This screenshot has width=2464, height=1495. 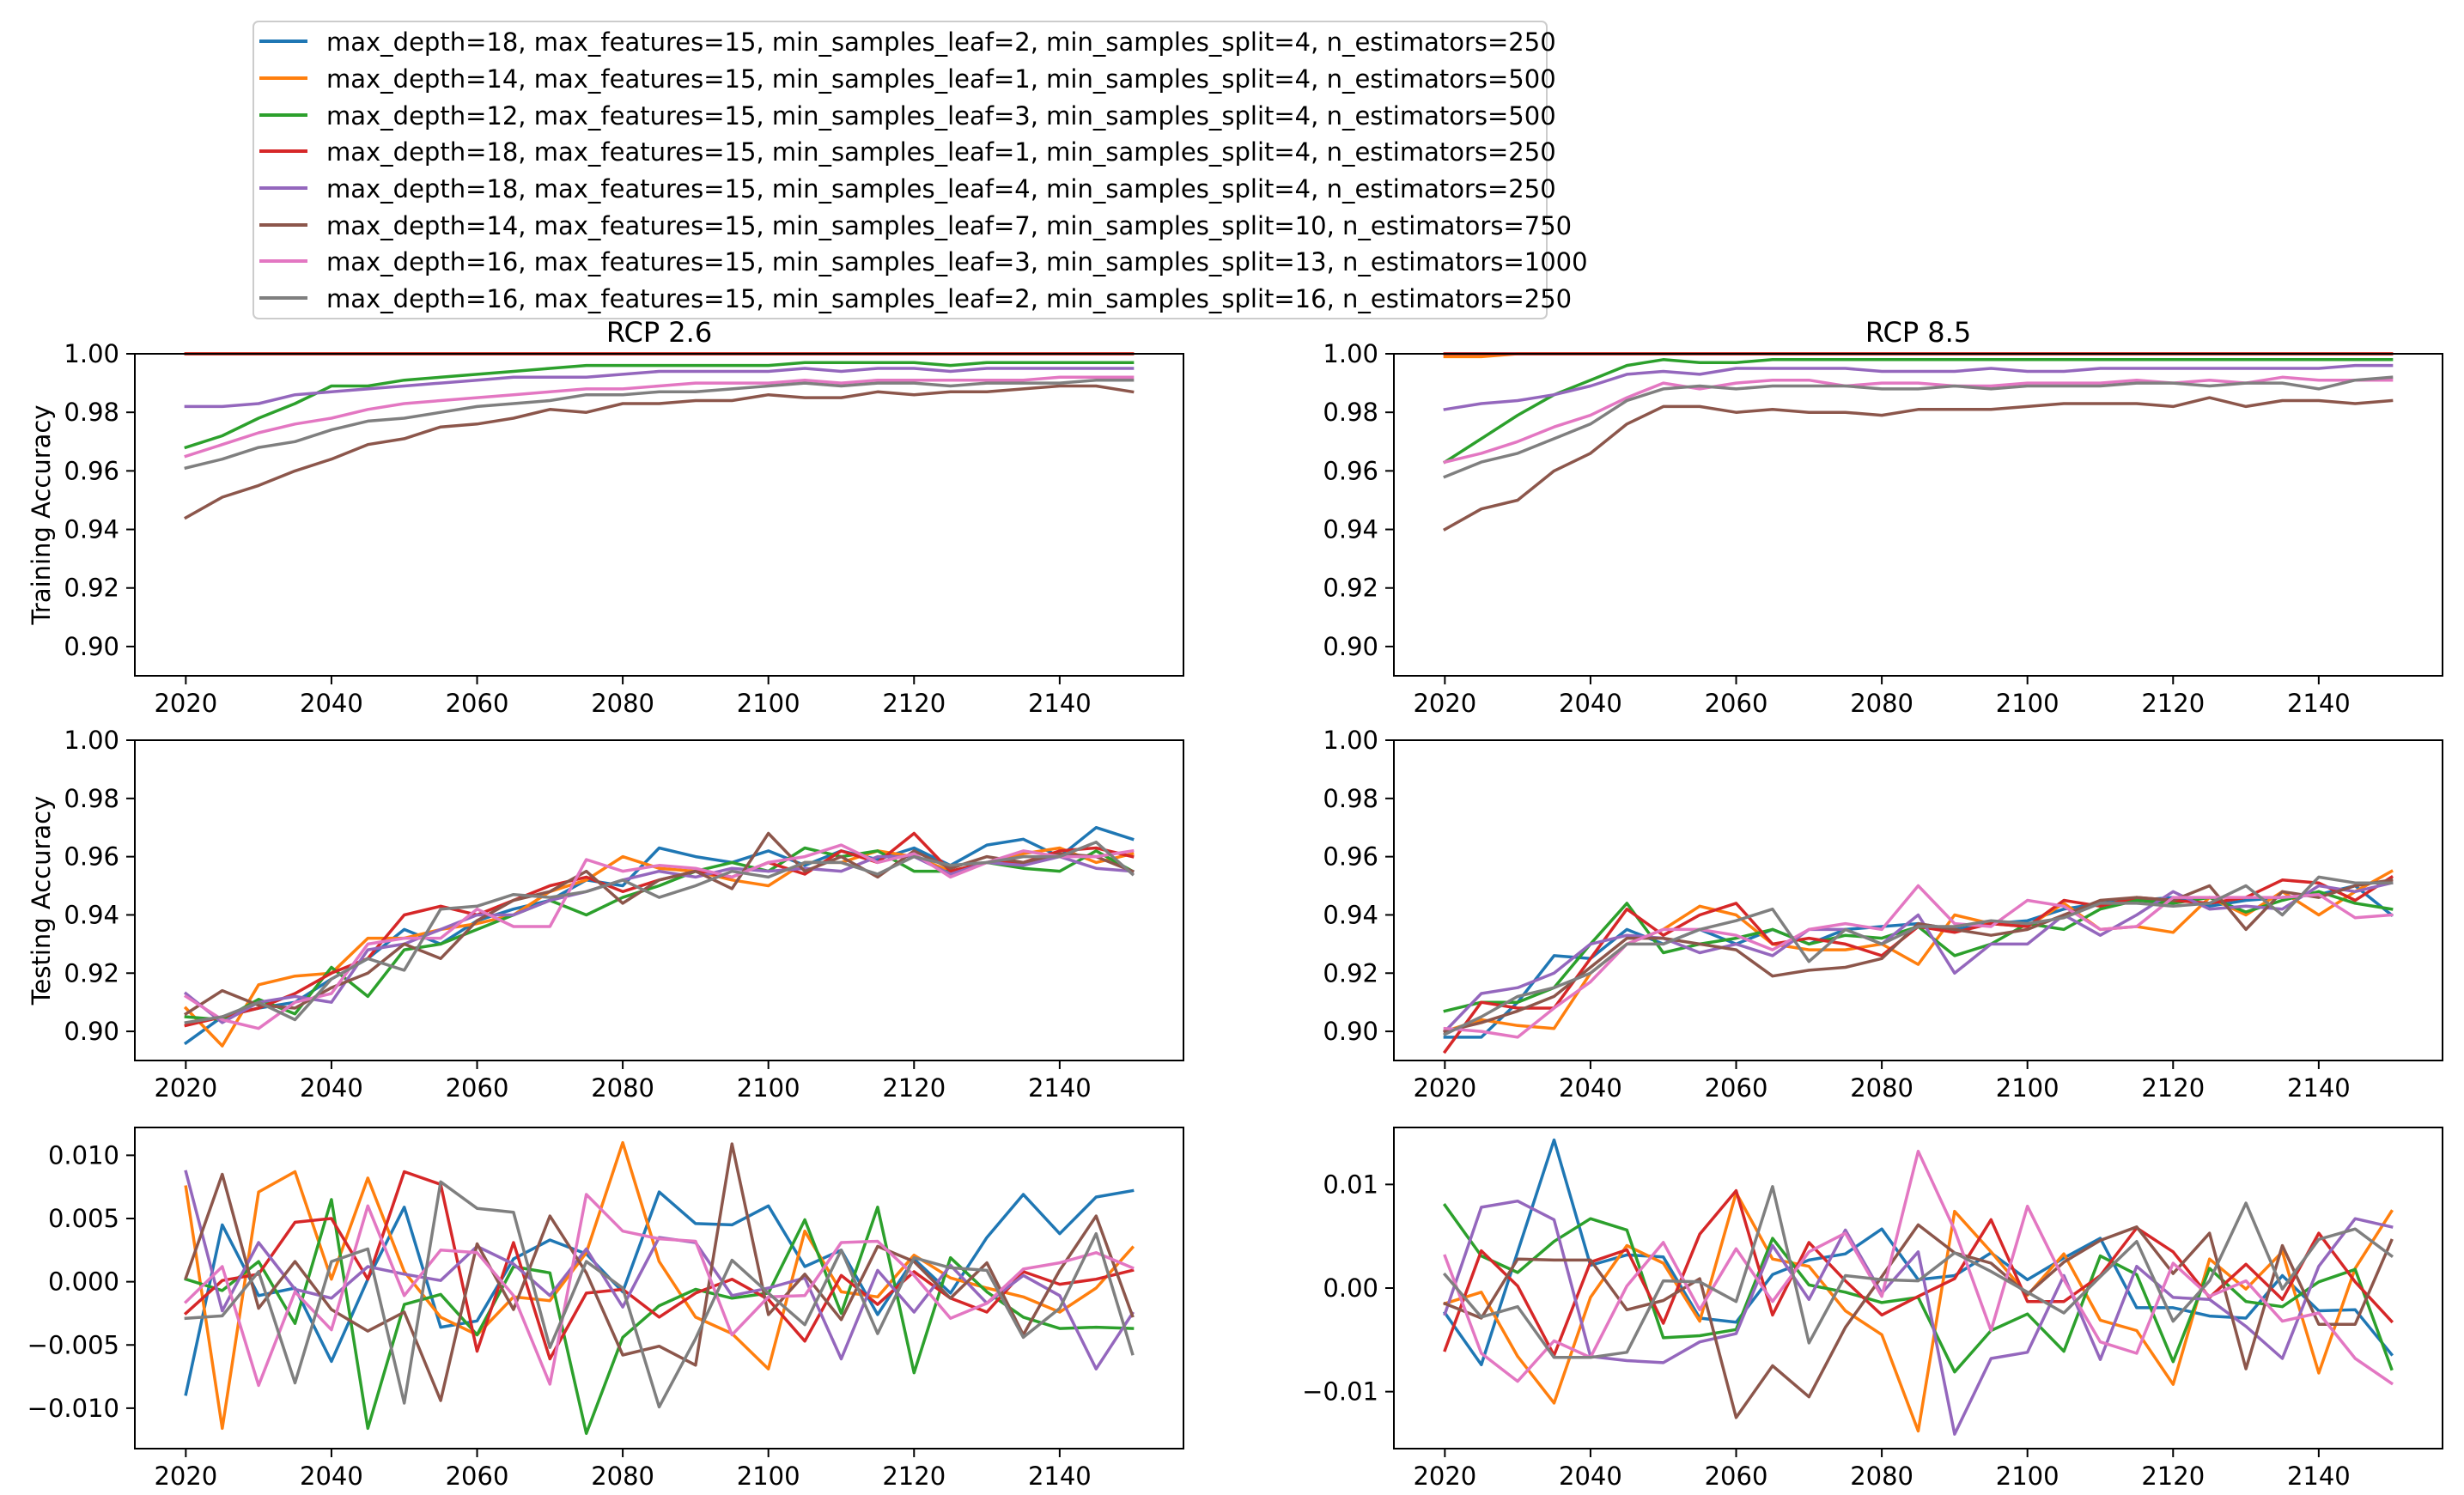 What do you see at coordinates (477, 703) in the screenshot?
I see `x-tick-label-train-26-2060: 2060` at bounding box center [477, 703].